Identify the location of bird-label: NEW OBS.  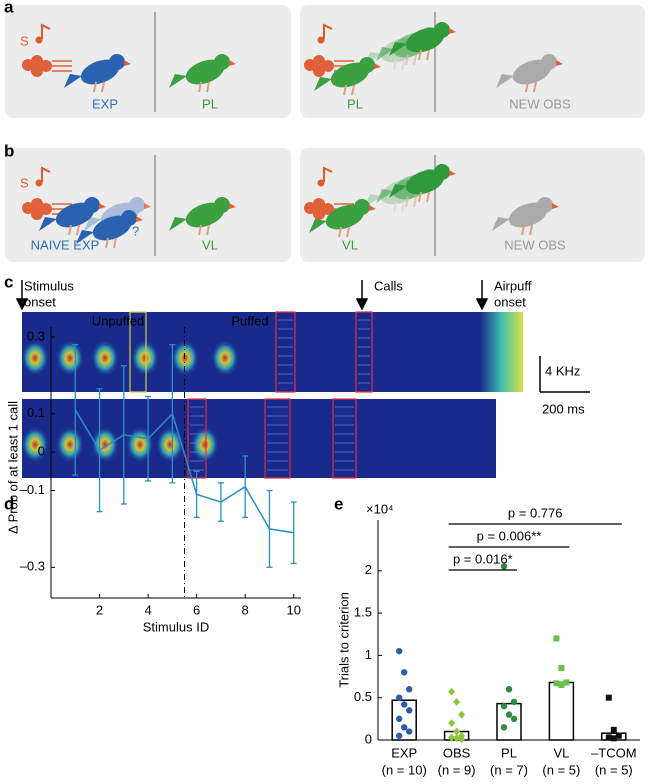
(535, 244).